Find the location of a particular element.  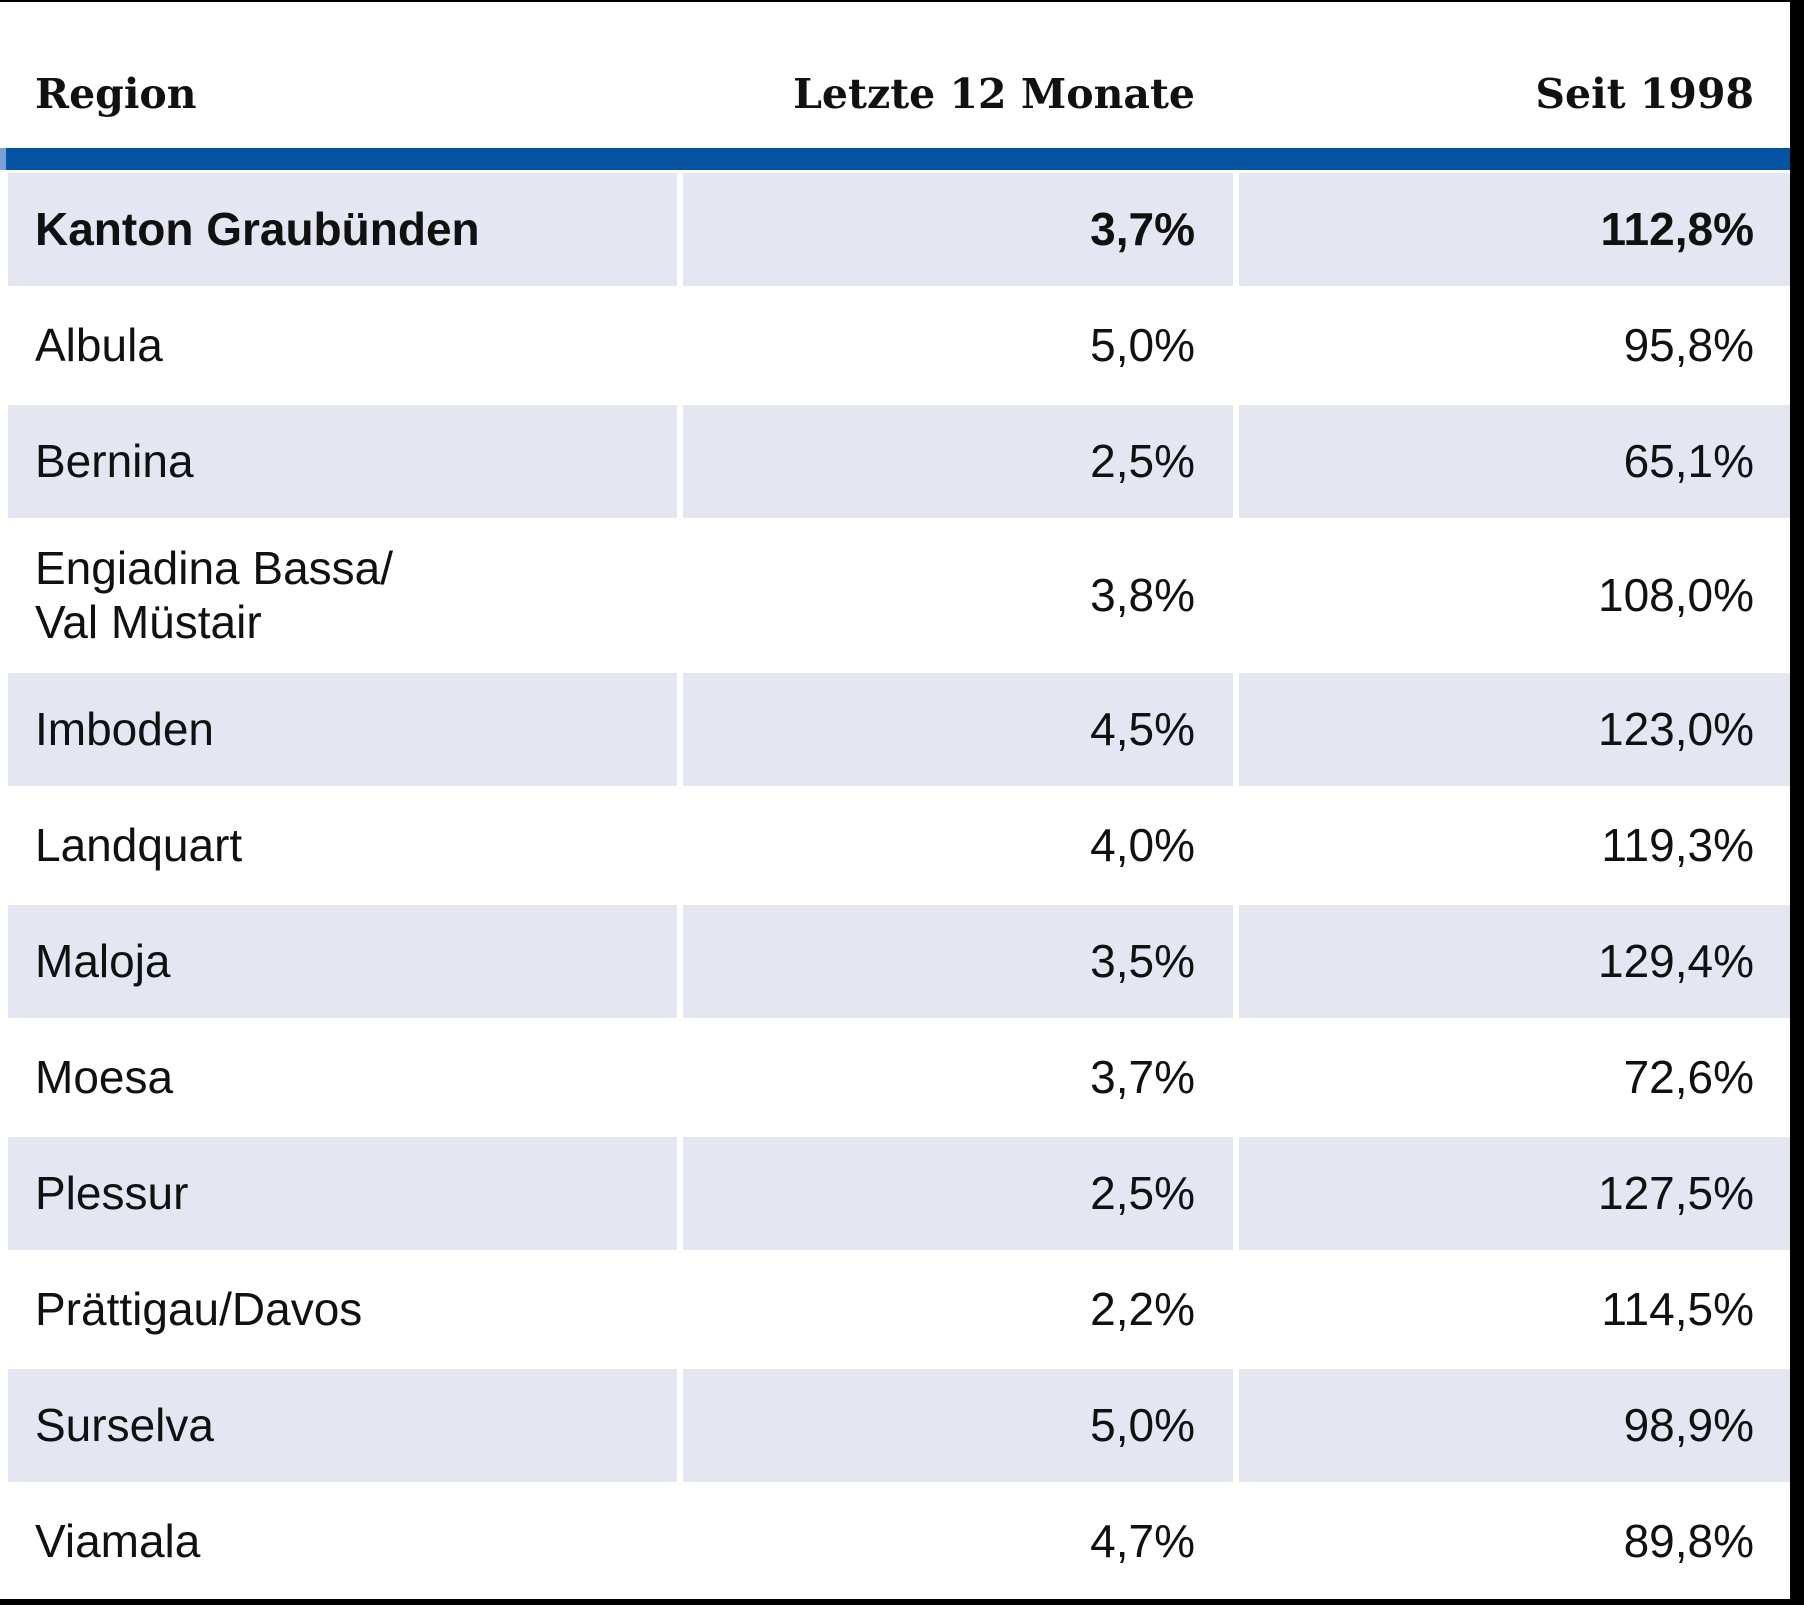

since-1998-cell: 119,3% is located at coordinates (1514, 845).